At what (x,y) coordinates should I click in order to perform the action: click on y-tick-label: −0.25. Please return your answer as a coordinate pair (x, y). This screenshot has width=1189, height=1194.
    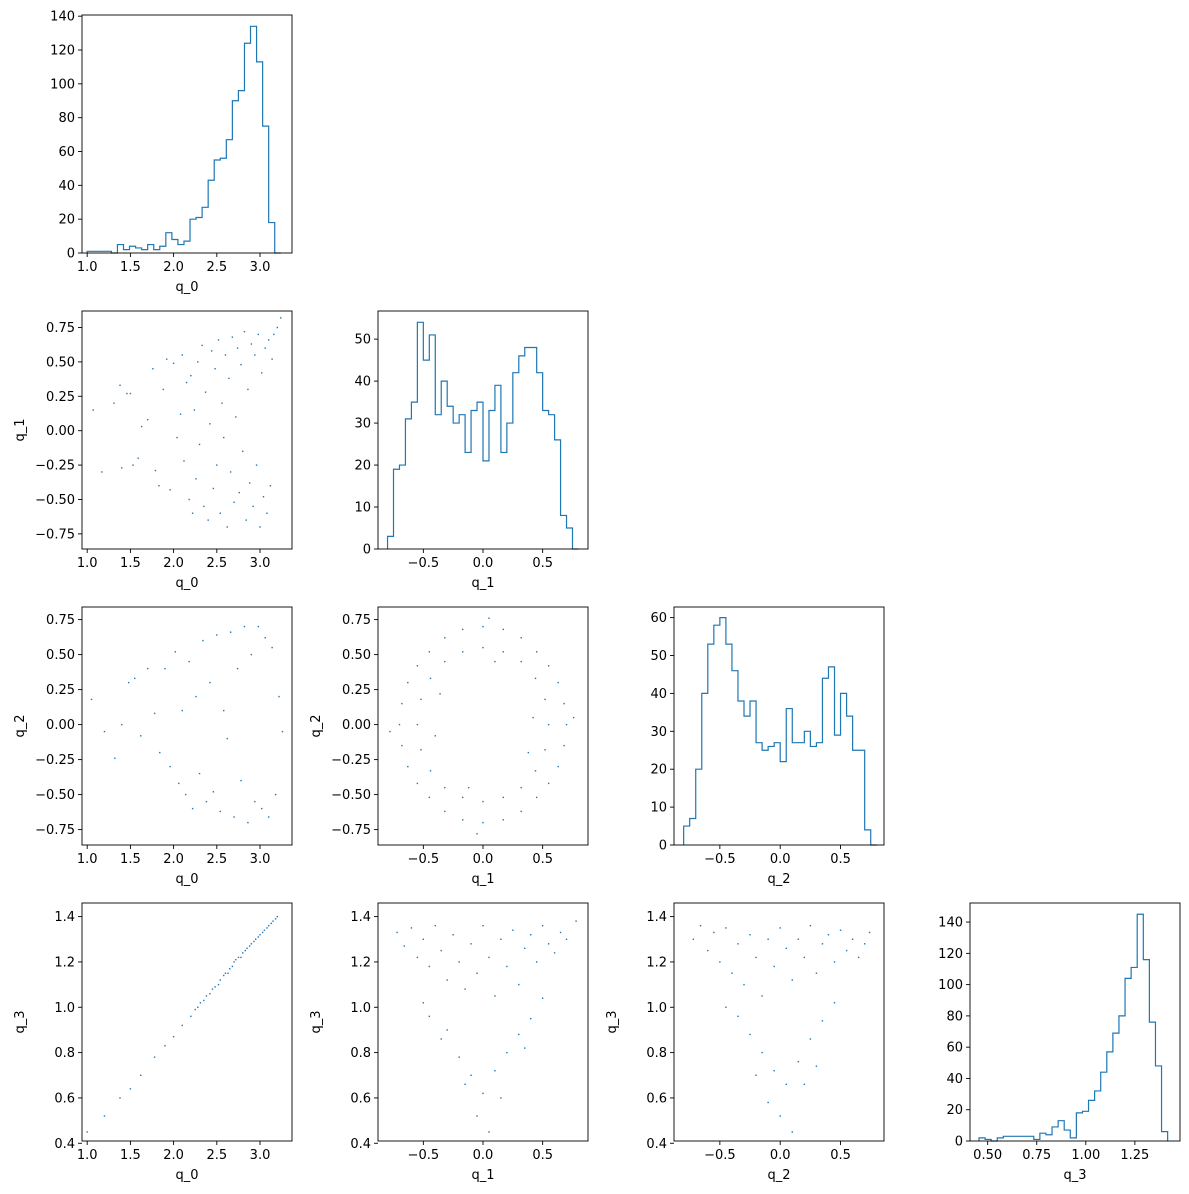
    Looking at the image, I should click on (351, 760).